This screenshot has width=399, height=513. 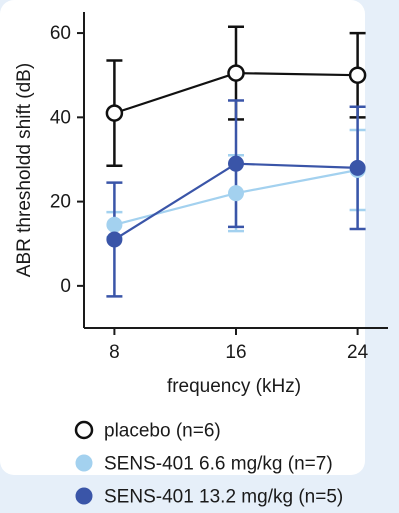 I want to click on legend-label: SENS-401 13.2 mg/kg (n=5), so click(x=223, y=497).